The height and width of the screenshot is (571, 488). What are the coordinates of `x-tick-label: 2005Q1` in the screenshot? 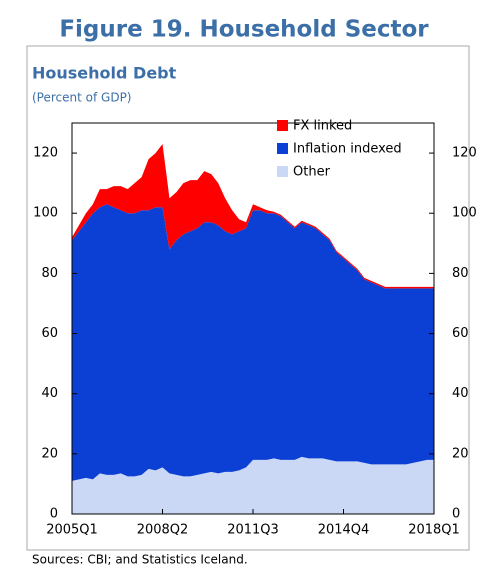 It's located at (72, 530).